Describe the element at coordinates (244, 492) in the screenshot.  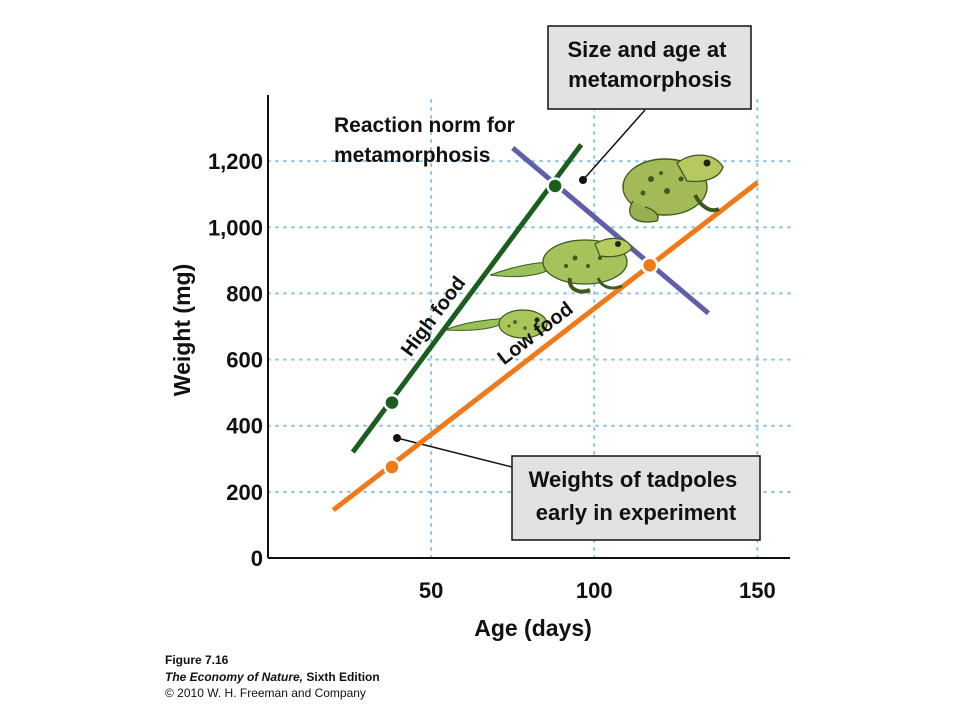
I see `y-tick-label: 200` at that location.